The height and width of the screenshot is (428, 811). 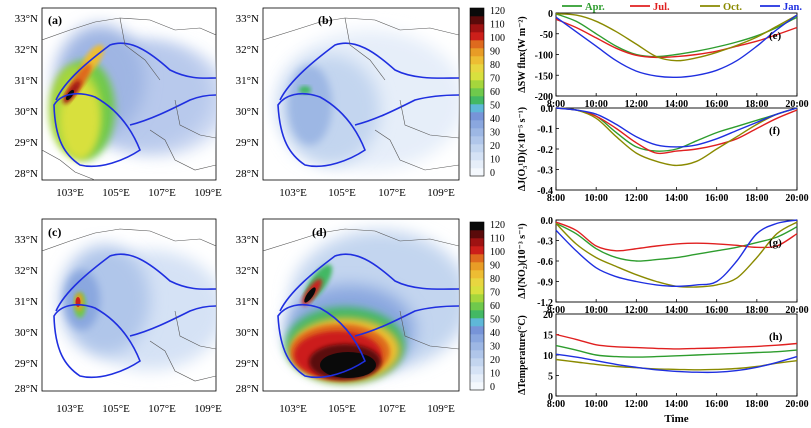 I want to click on y-tick-label: -100, so click(x=544, y=56).